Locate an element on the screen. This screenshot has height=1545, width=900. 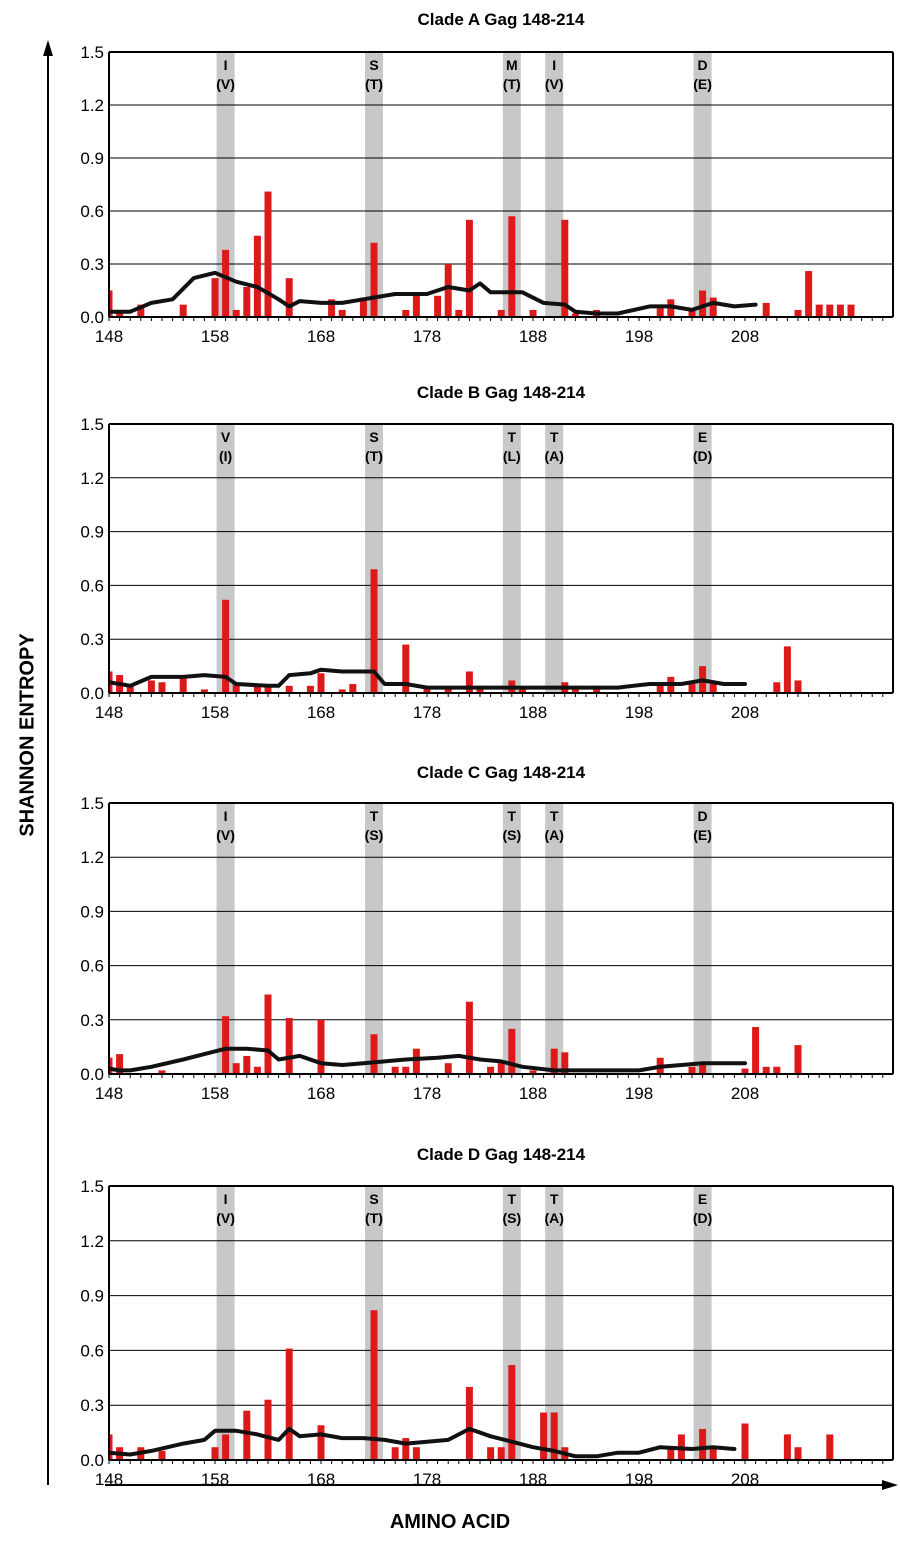
residue-label: V is located at coordinates (226, 437).